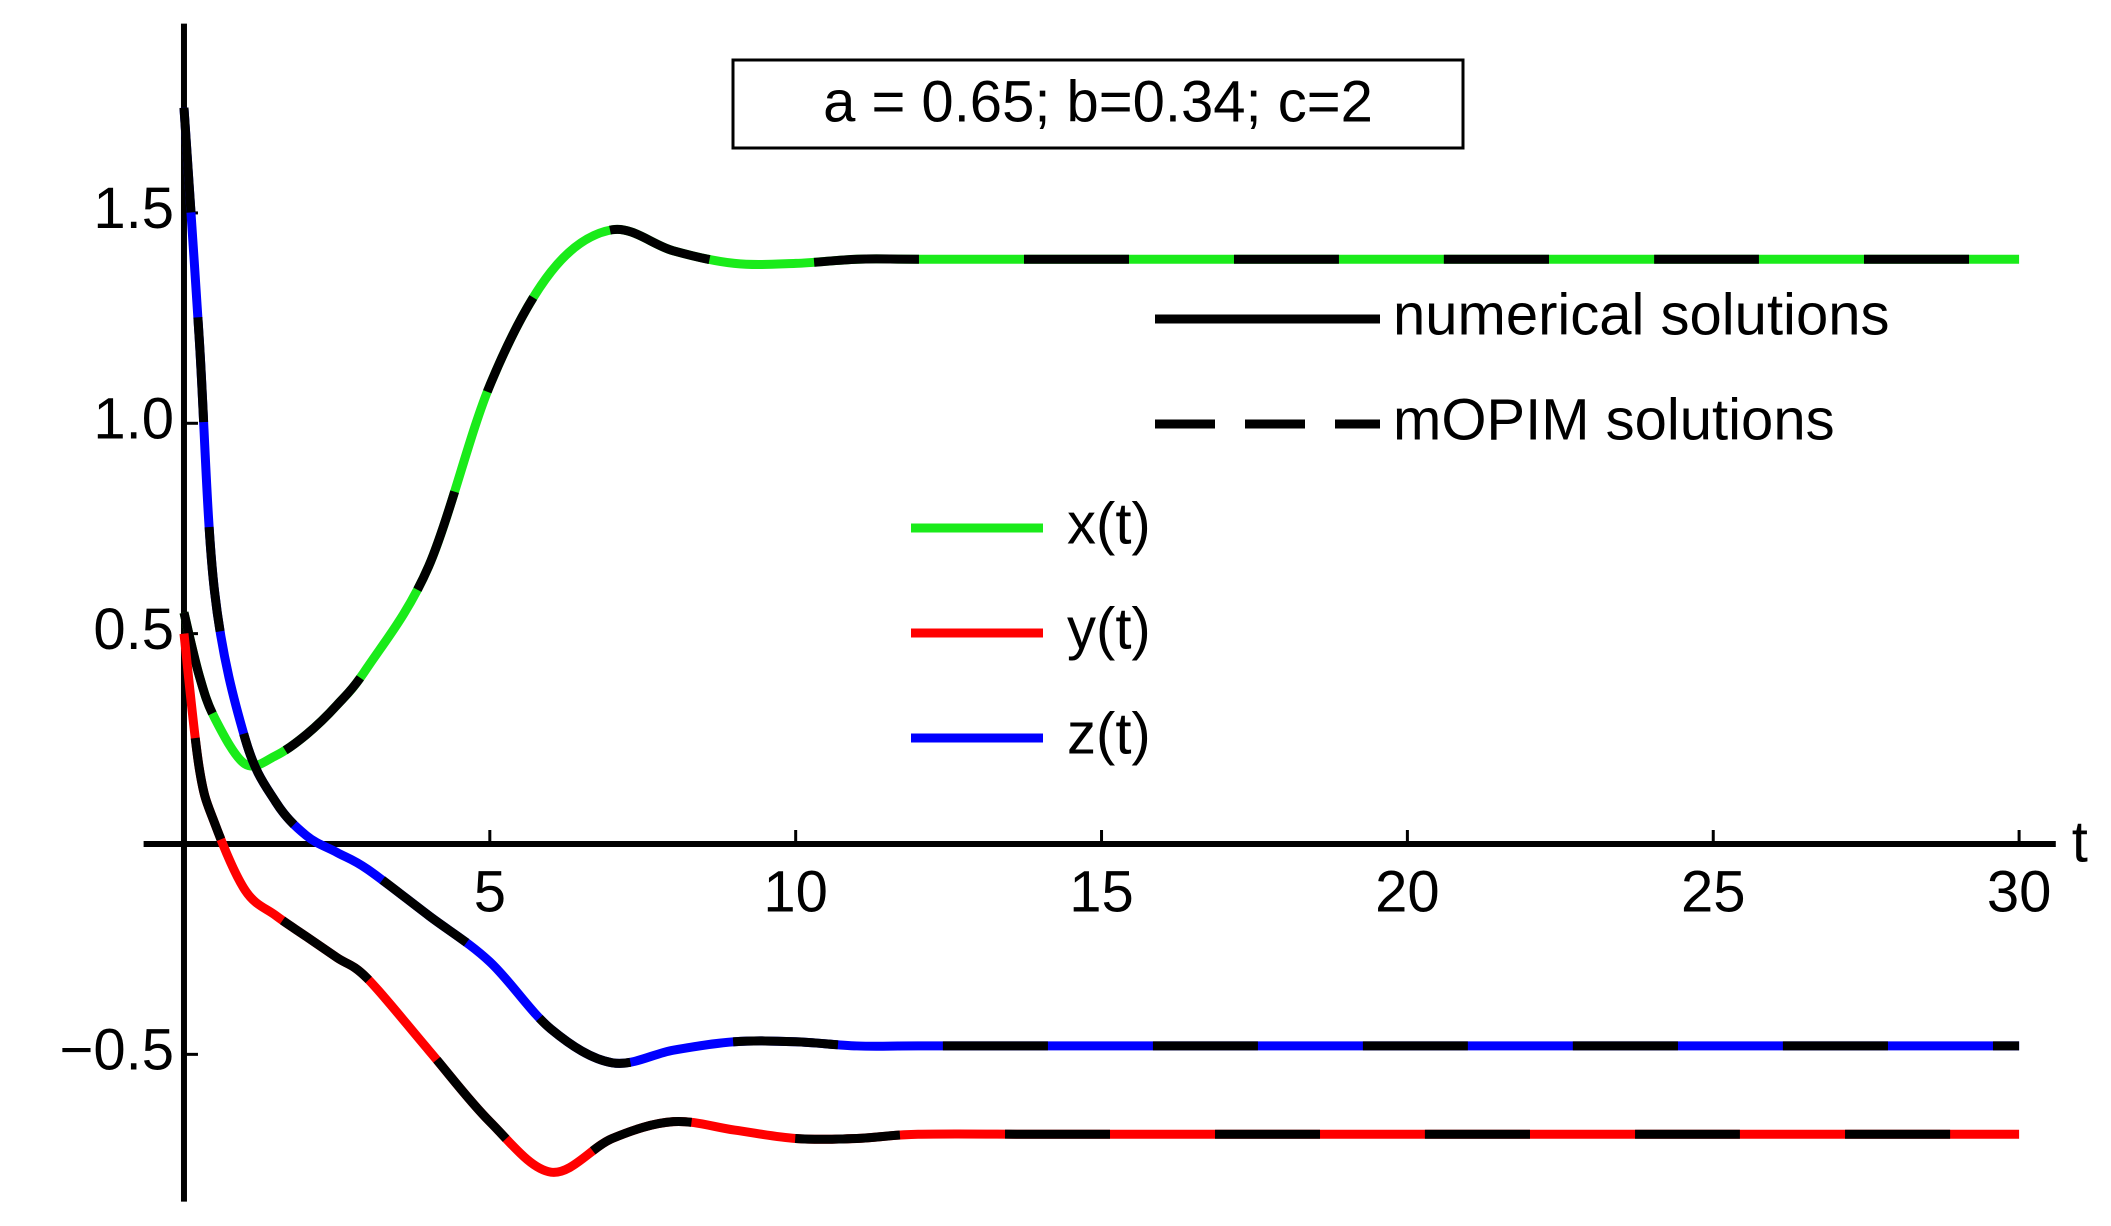 Image resolution: width=2111 pixels, height=1226 pixels. Describe the element at coordinates (795, 891) in the screenshot. I see `x-tick-label: 10` at that location.